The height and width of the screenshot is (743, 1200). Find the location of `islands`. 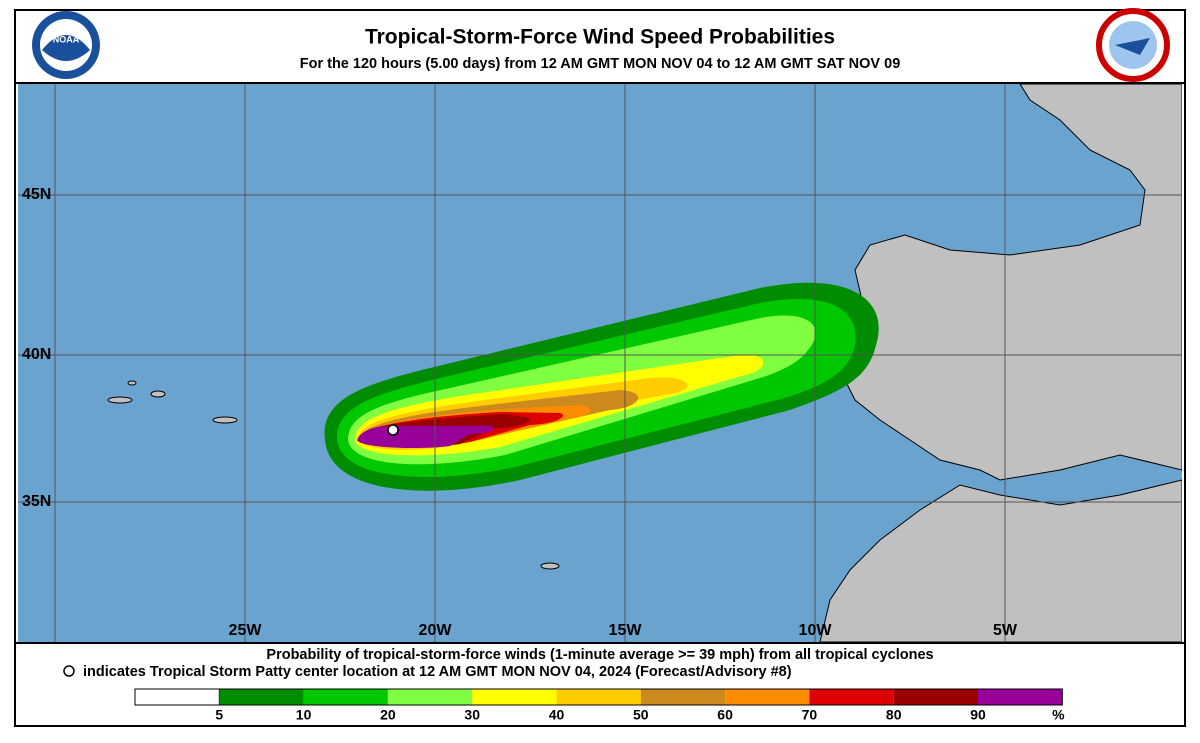

islands is located at coordinates (333, 475).